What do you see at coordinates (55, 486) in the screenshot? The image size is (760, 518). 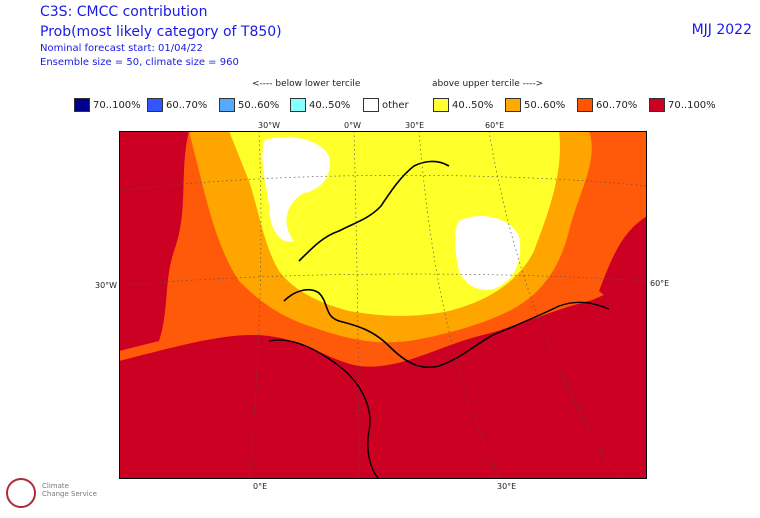 I see `logo-text-line: Climate` at bounding box center [55, 486].